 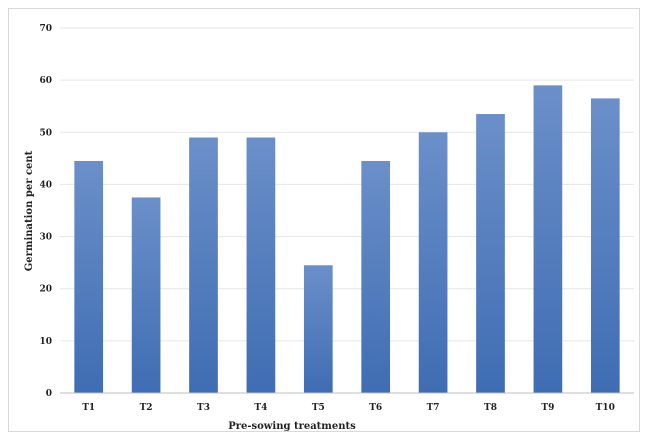 I want to click on x-tick-label: T4, so click(x=260, y=408).